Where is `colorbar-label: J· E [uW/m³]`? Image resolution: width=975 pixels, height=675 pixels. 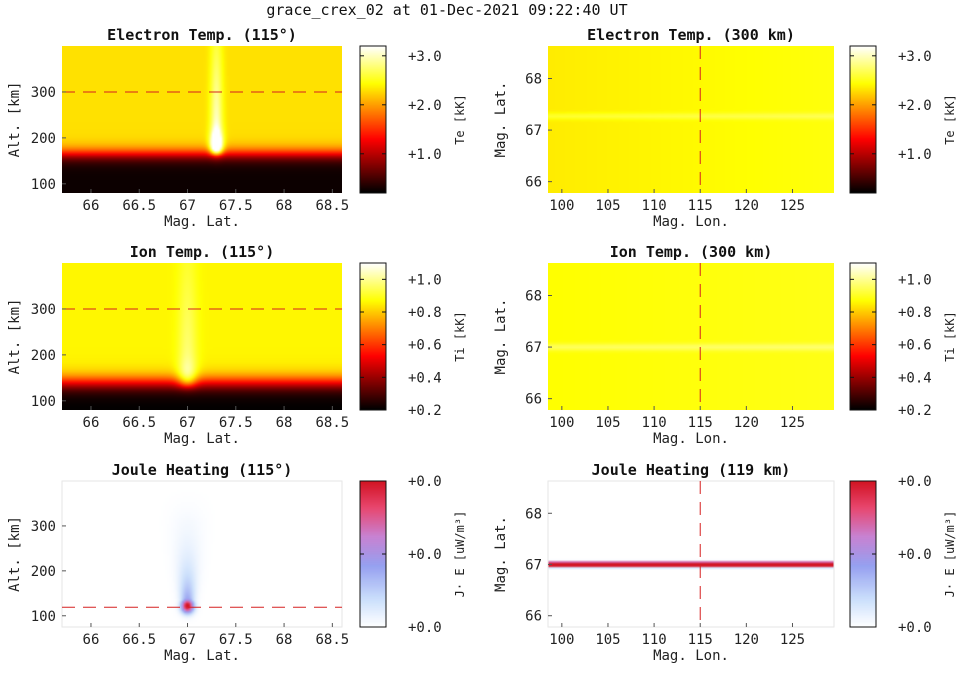
colorbar-label: J· E [uW/m³] is located at coordinates (460, 554).